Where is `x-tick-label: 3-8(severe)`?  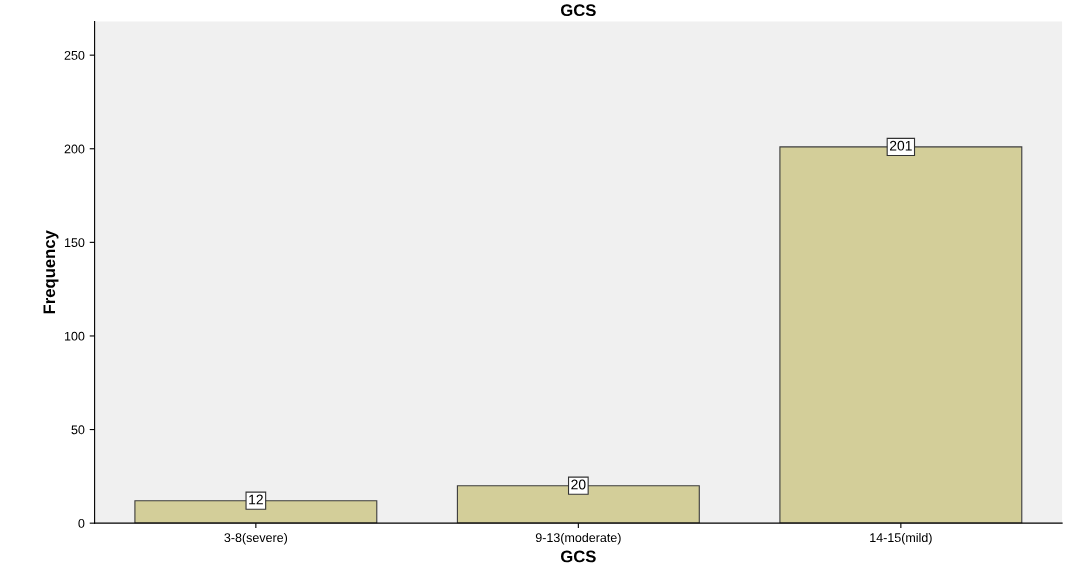 x-tick-label: 3-8(severe) is located at coordinates (256, 538).